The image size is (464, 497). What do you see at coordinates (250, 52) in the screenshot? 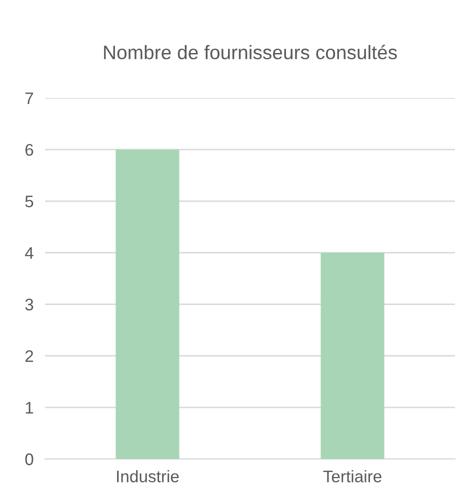
I see `chart-title: Nombre de fournisseurs consultés` at bounding box center [250, 52].